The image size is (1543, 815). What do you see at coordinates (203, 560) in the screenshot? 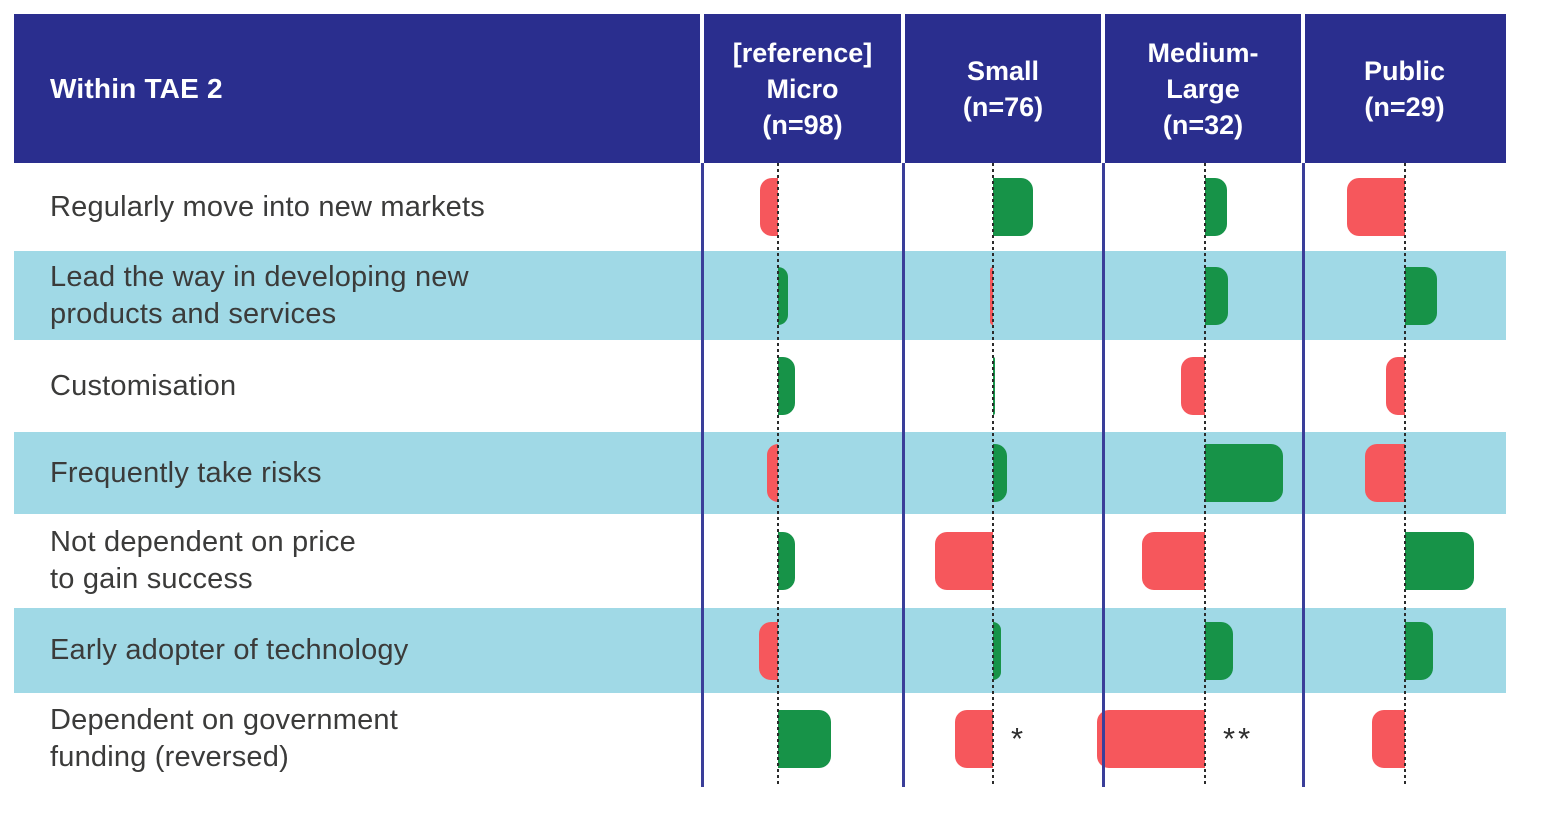
I see `row-label: Not dependent on price to gain success` at bounding box center [203, 560].